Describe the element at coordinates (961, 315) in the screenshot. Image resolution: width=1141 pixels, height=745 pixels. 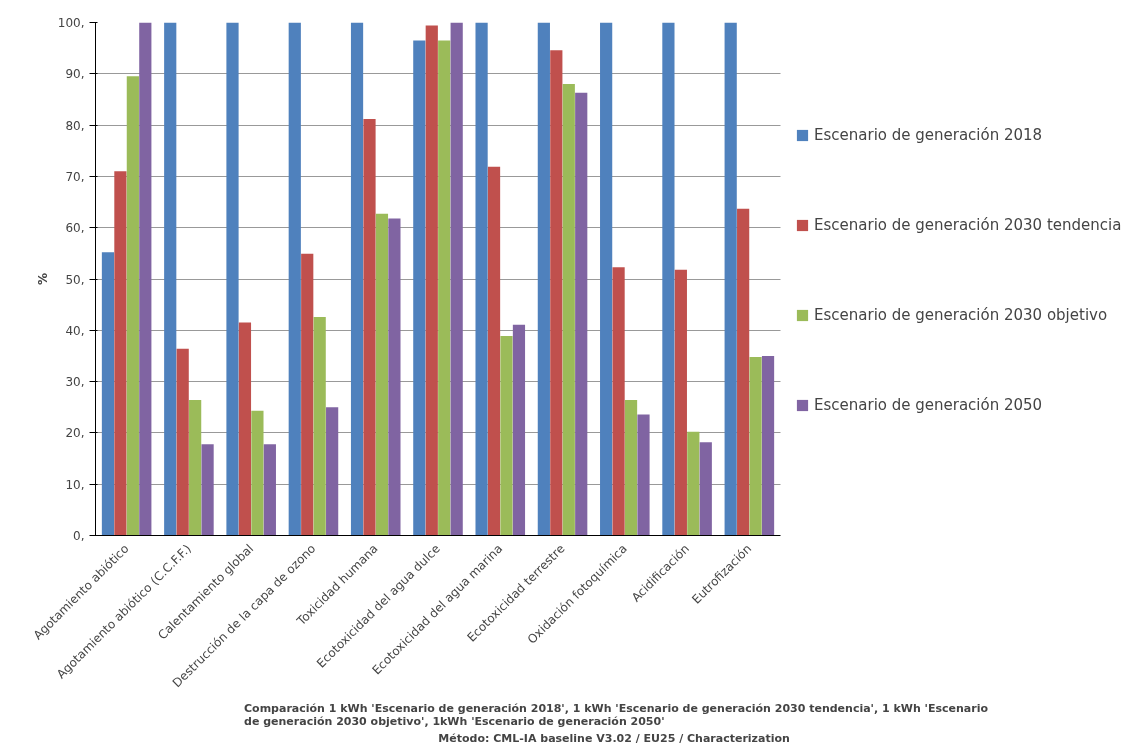
I see `legend-label: Escenario de generación 2030 objetivo` at that location.